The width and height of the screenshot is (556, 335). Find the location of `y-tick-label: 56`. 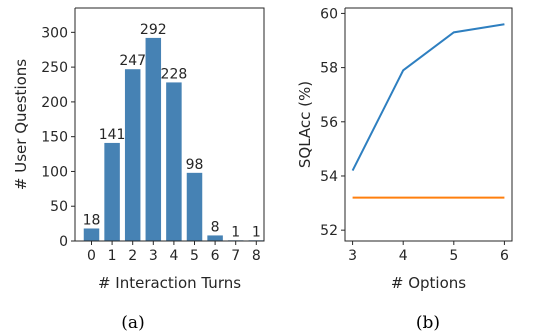

y-tick-label: 56 is located at coordinates (329, 123).